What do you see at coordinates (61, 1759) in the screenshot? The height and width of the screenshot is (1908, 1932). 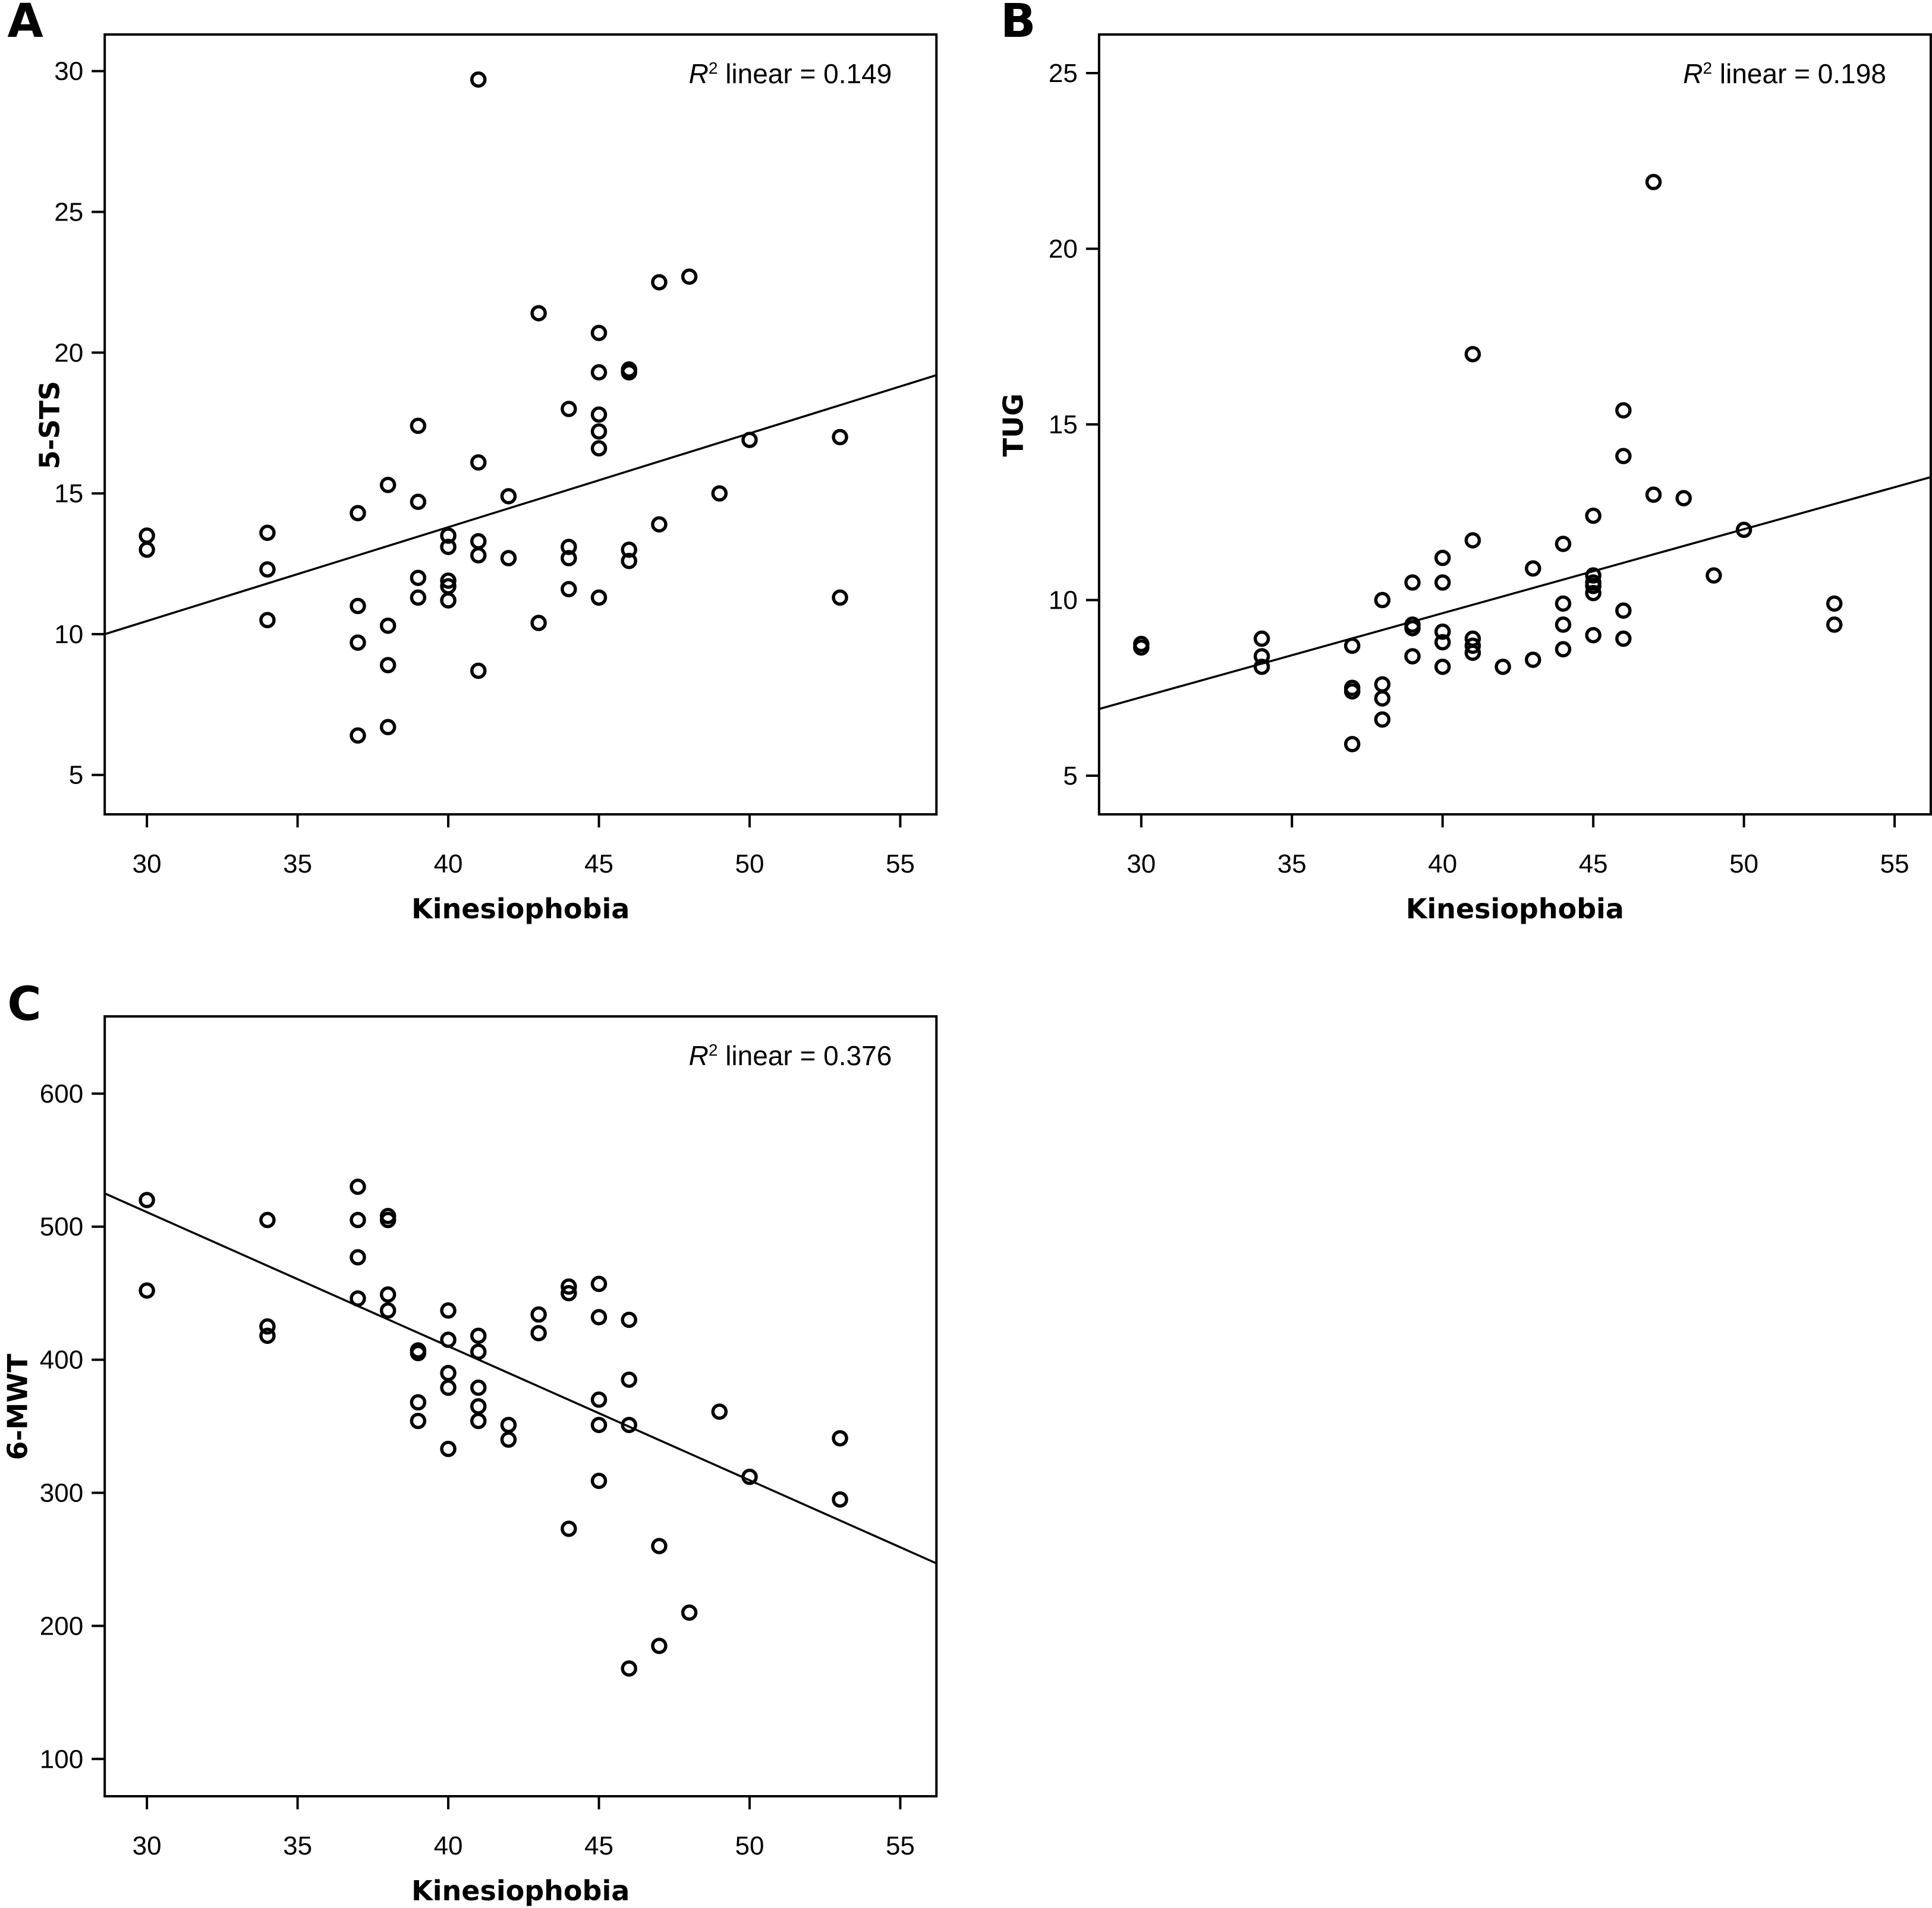 I see `y-tick-label: 100` at bounding box center [61, 1759].